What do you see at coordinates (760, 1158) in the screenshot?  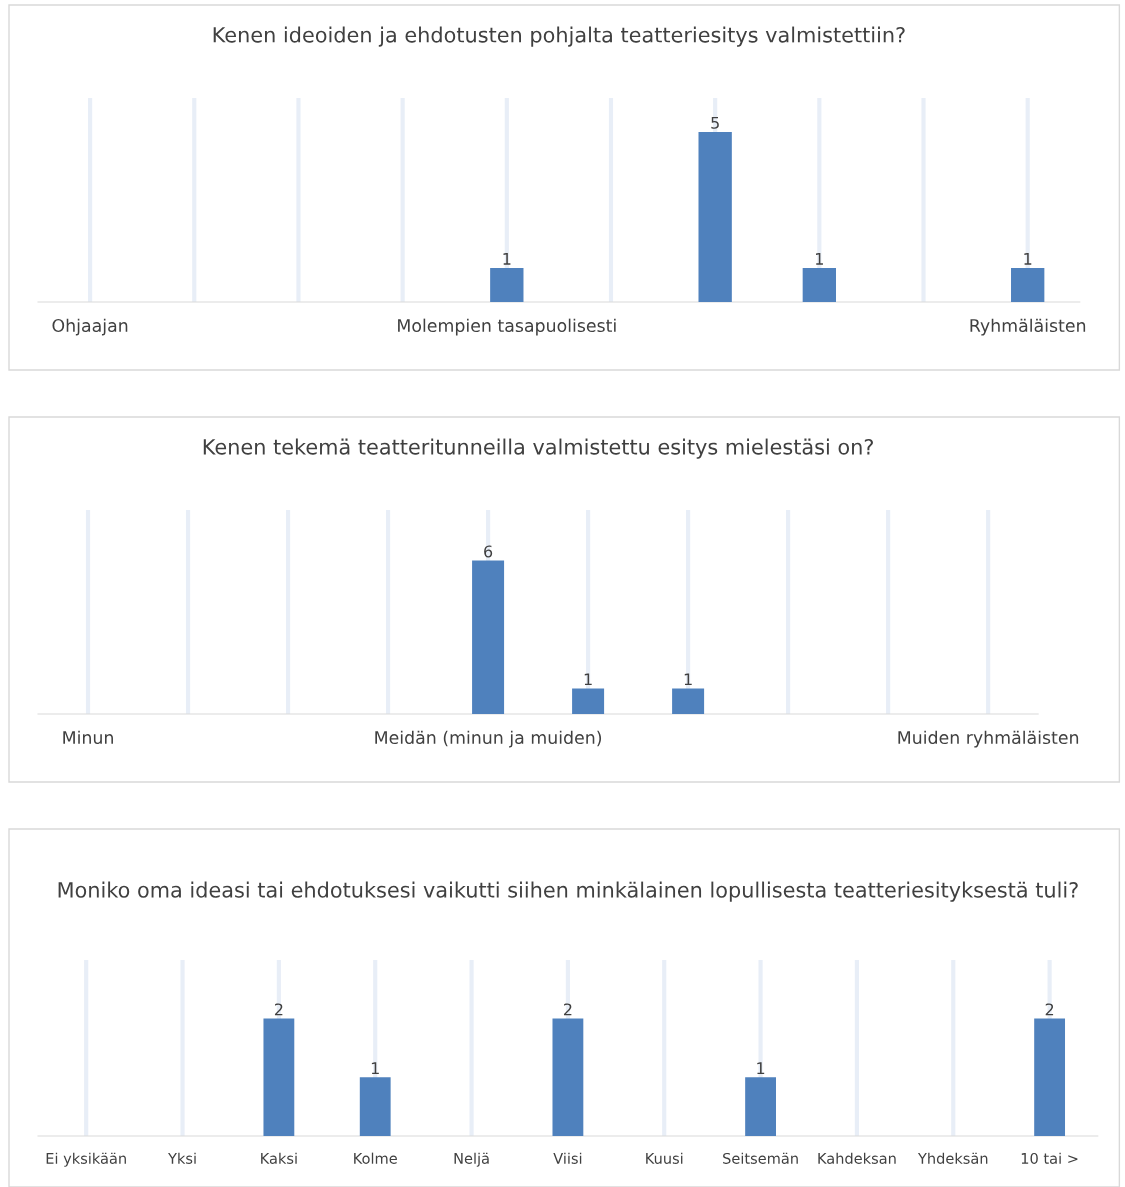 I see `x-tick-label: Seitsemän` at bounding box center [760, 1158].